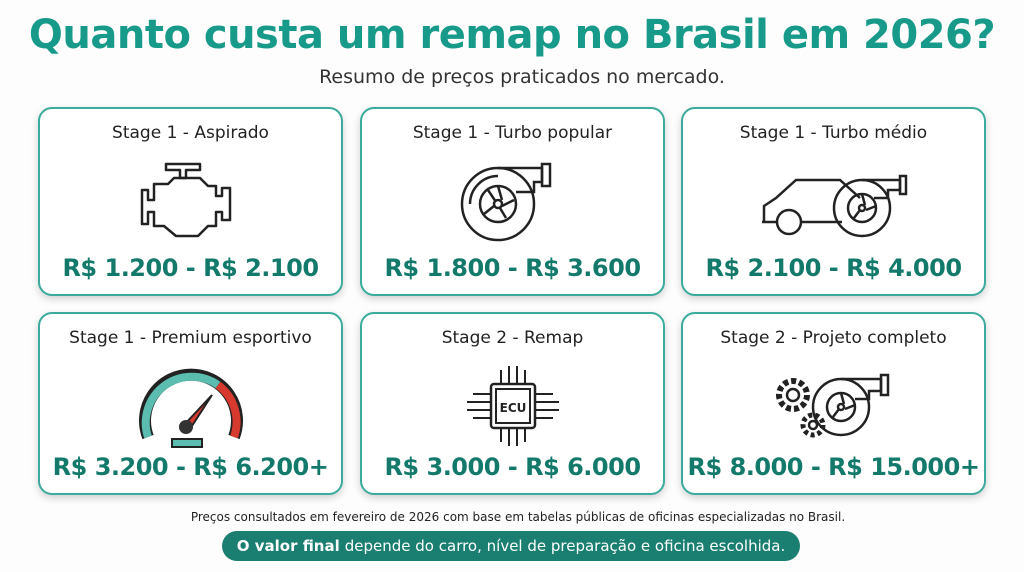  What do you see at coordinates (190, 407) in the screenshot?
I see `speedometer-icon` at bounding box center [190, 407].